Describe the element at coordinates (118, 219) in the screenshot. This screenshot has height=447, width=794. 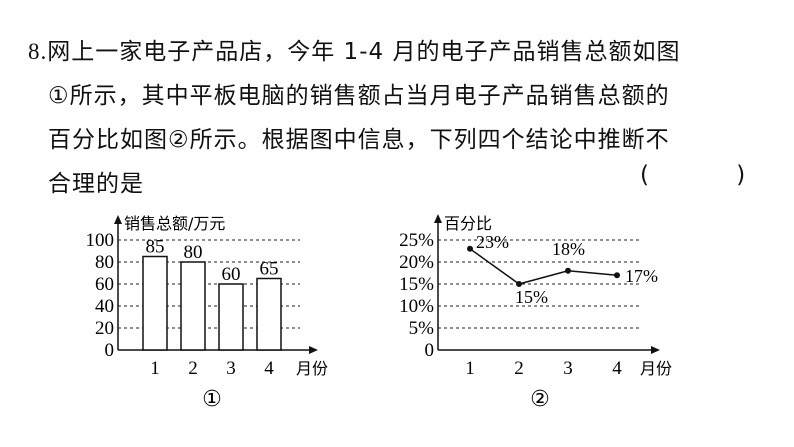
I see `y-axis-arrow` at that location.